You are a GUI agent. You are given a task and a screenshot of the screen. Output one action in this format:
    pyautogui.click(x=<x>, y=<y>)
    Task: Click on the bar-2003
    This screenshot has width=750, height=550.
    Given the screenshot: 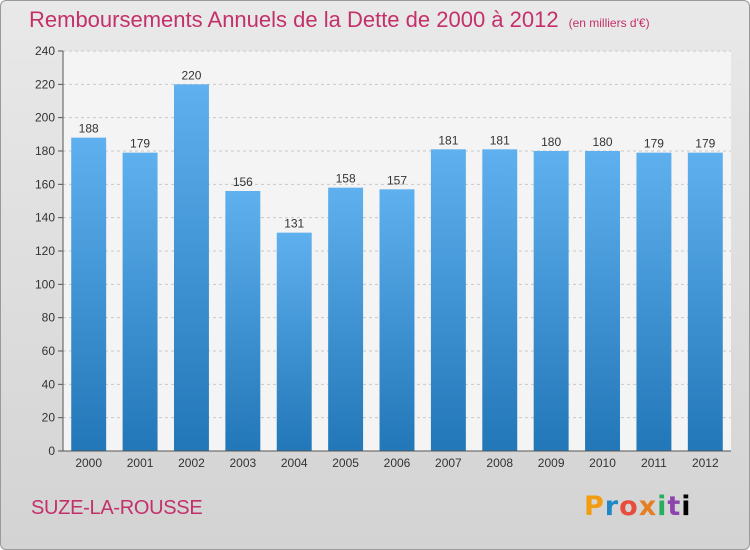 What is the action you would take?
    pyautogui.click(x=243, y=321)
    